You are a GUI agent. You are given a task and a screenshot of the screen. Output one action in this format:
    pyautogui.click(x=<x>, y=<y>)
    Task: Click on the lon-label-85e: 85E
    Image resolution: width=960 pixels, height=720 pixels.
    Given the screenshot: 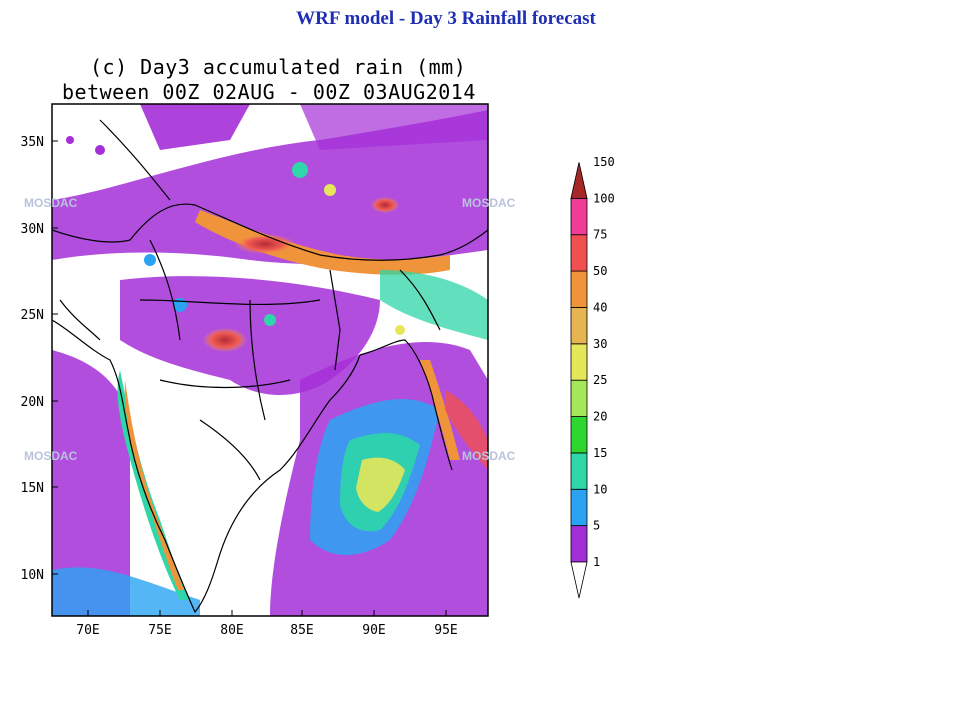 What is the action you would take?
    pyautogui.click(x=301, y=630)
    